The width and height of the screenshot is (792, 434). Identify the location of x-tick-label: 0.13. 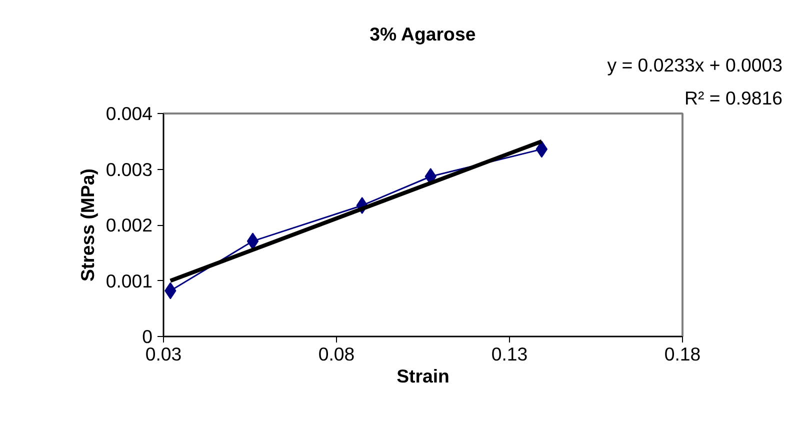
(509, 354).